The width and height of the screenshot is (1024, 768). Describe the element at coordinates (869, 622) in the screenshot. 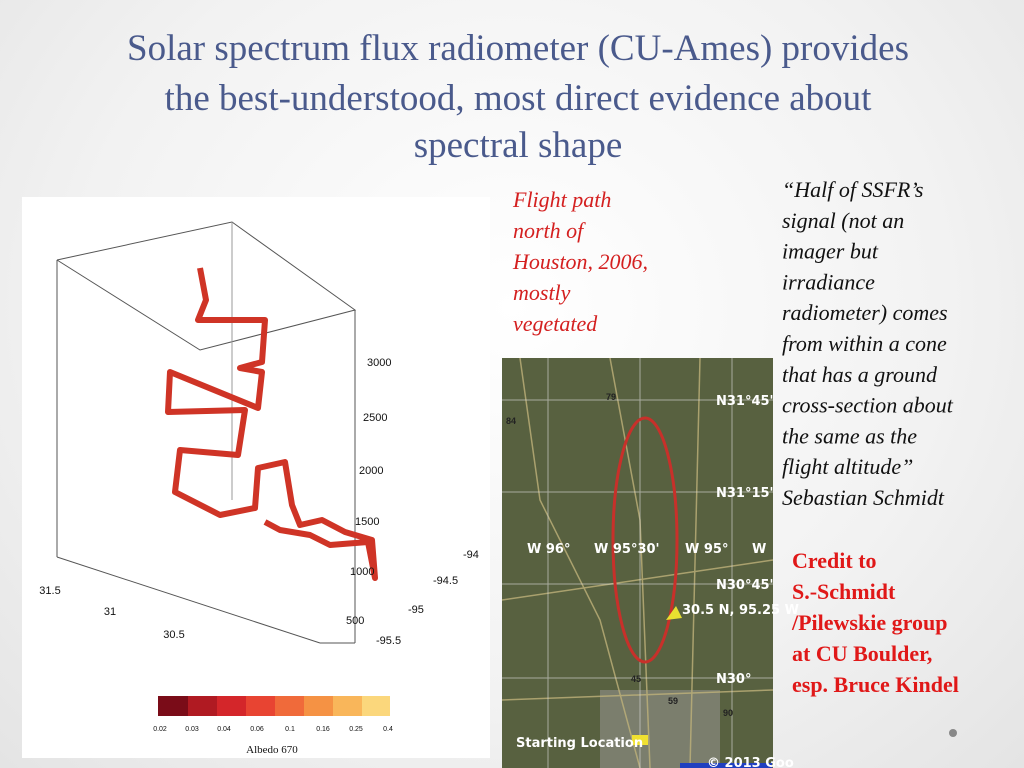

I see `credit-line: /Pilewskie group` at that location.